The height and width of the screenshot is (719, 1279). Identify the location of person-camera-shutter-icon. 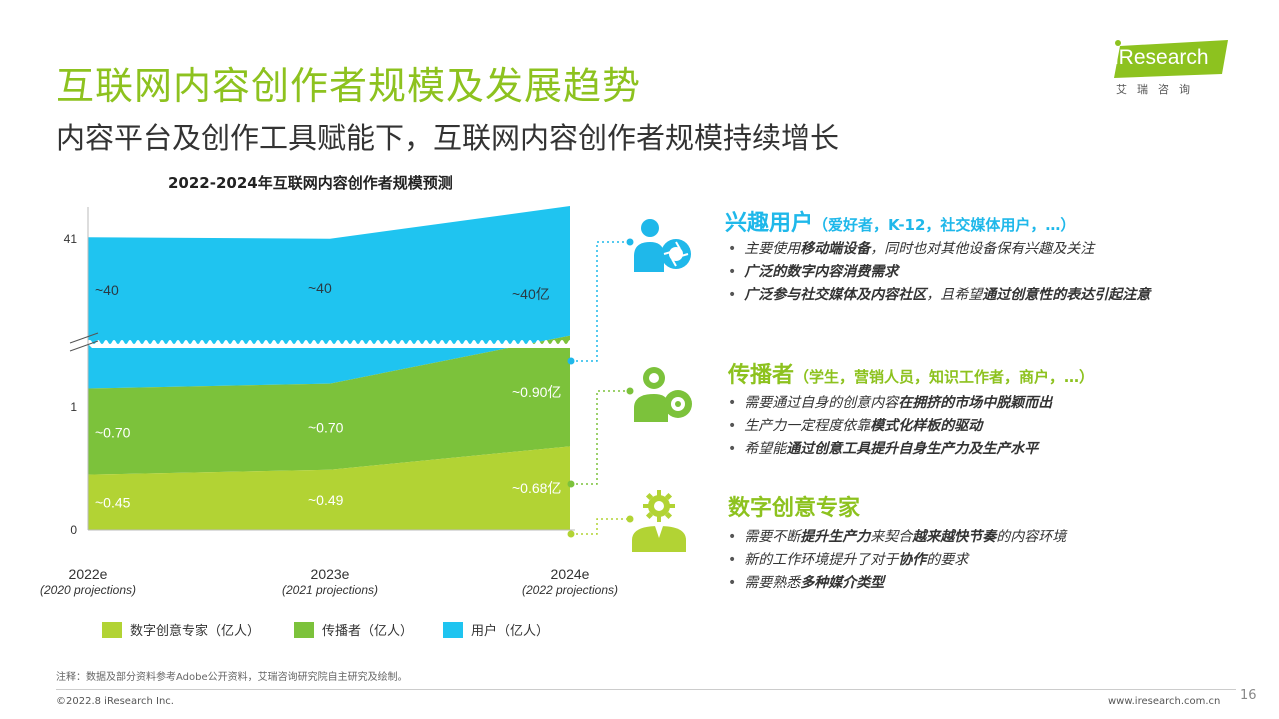
(662, 245).